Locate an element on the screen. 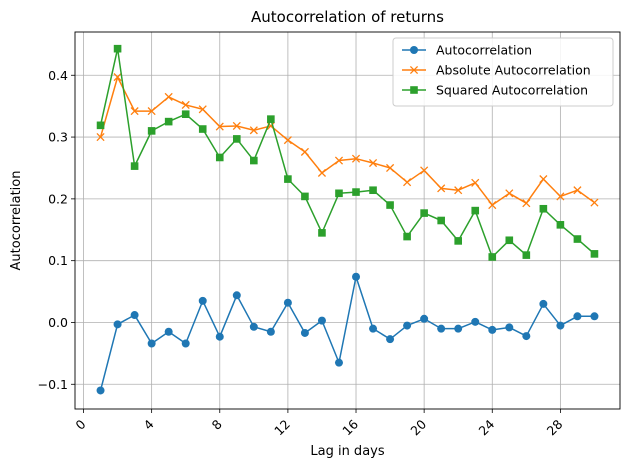 This screenshot has height=470, width=630. y-tick-label: 0.2 is located at coordinates (58, 198).